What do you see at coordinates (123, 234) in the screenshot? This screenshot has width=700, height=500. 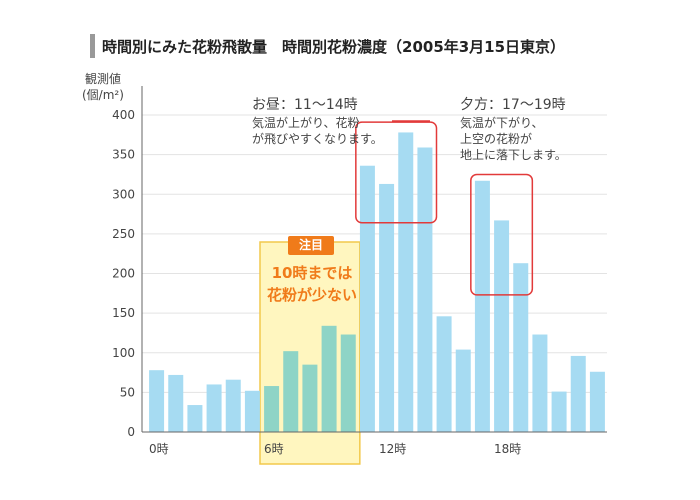 I see `y-tick-label: 250` at bounding box center [123, 234].